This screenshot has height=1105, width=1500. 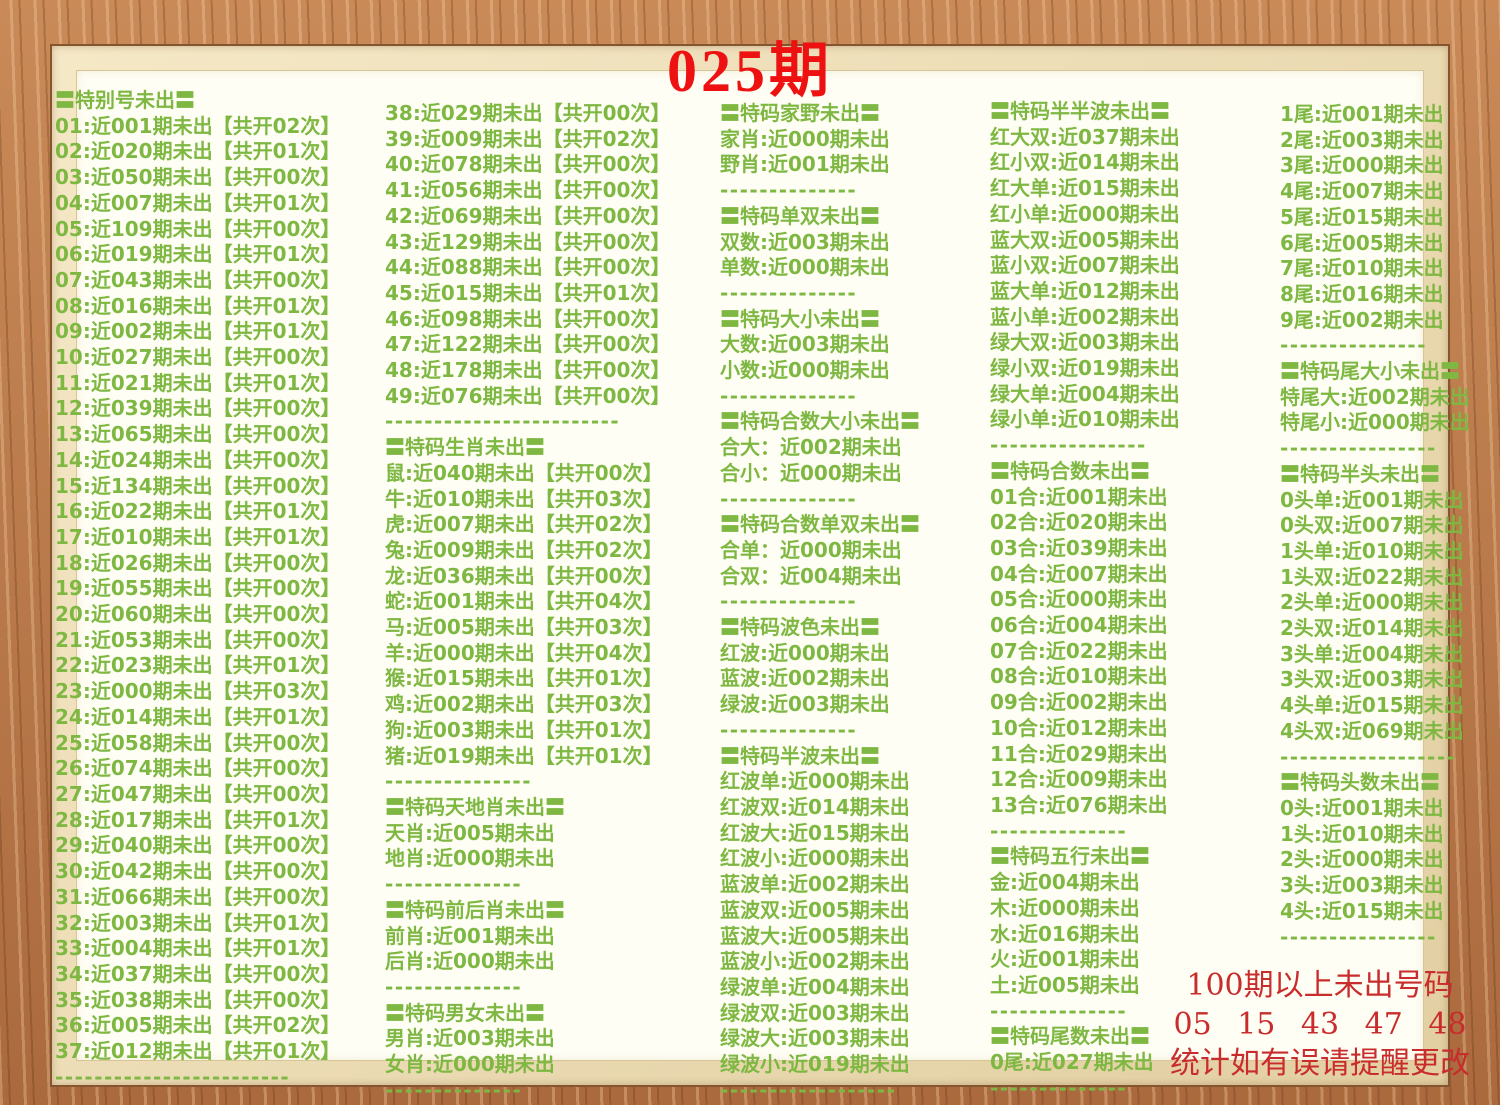 I want to click on stat-line: 蓝大单:近012期未出, so click(x=1085, y=290).